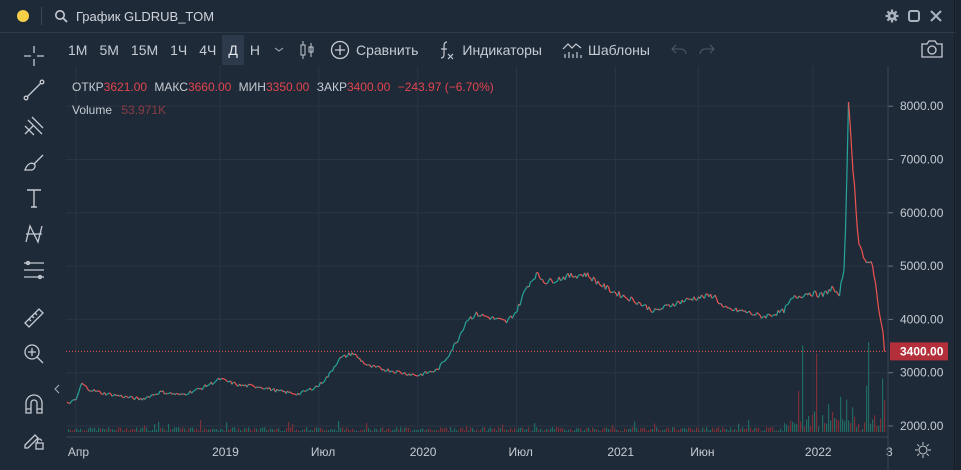 The width and height of the screenshot is (961, 470). I want to click on timeframe-4h: 4Ч, so click(208, 50).